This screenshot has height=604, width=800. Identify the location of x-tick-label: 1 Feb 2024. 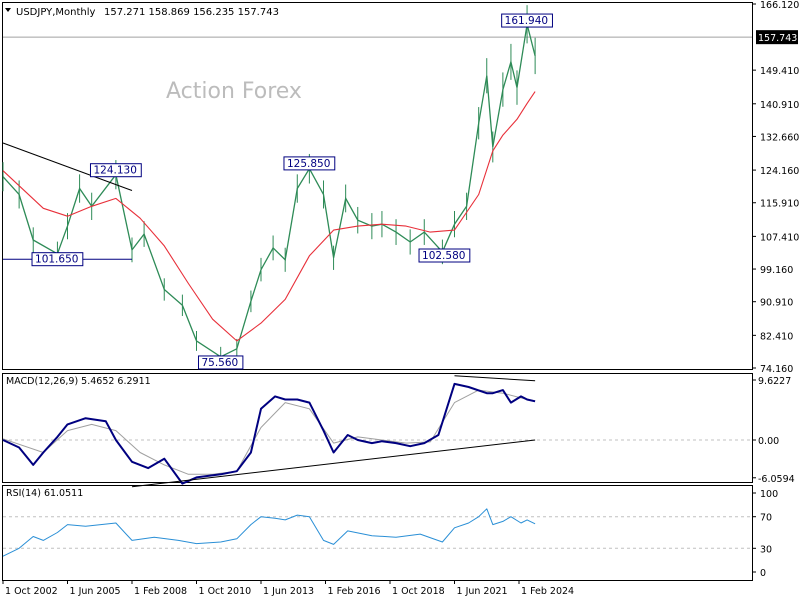
(547, 591).